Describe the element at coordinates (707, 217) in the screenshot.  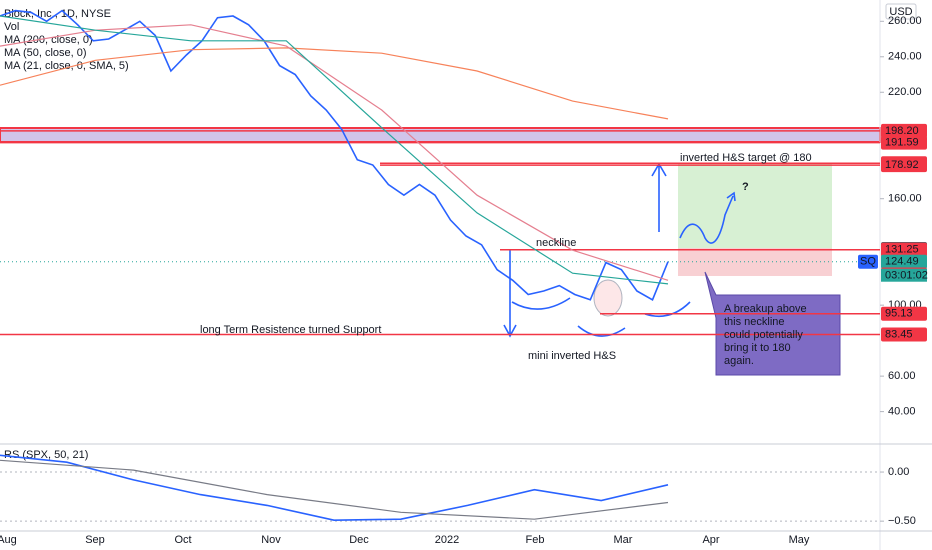
I see `projection-arrow` at that location.